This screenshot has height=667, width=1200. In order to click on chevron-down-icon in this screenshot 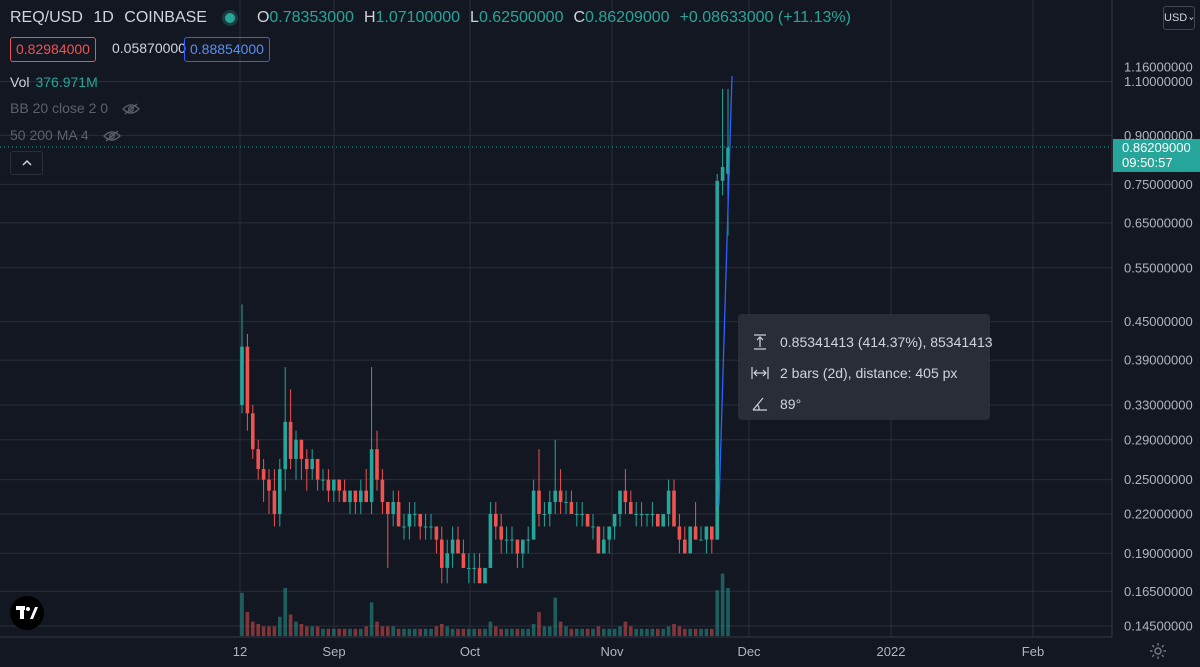, I will do `click(1191, 18)`.